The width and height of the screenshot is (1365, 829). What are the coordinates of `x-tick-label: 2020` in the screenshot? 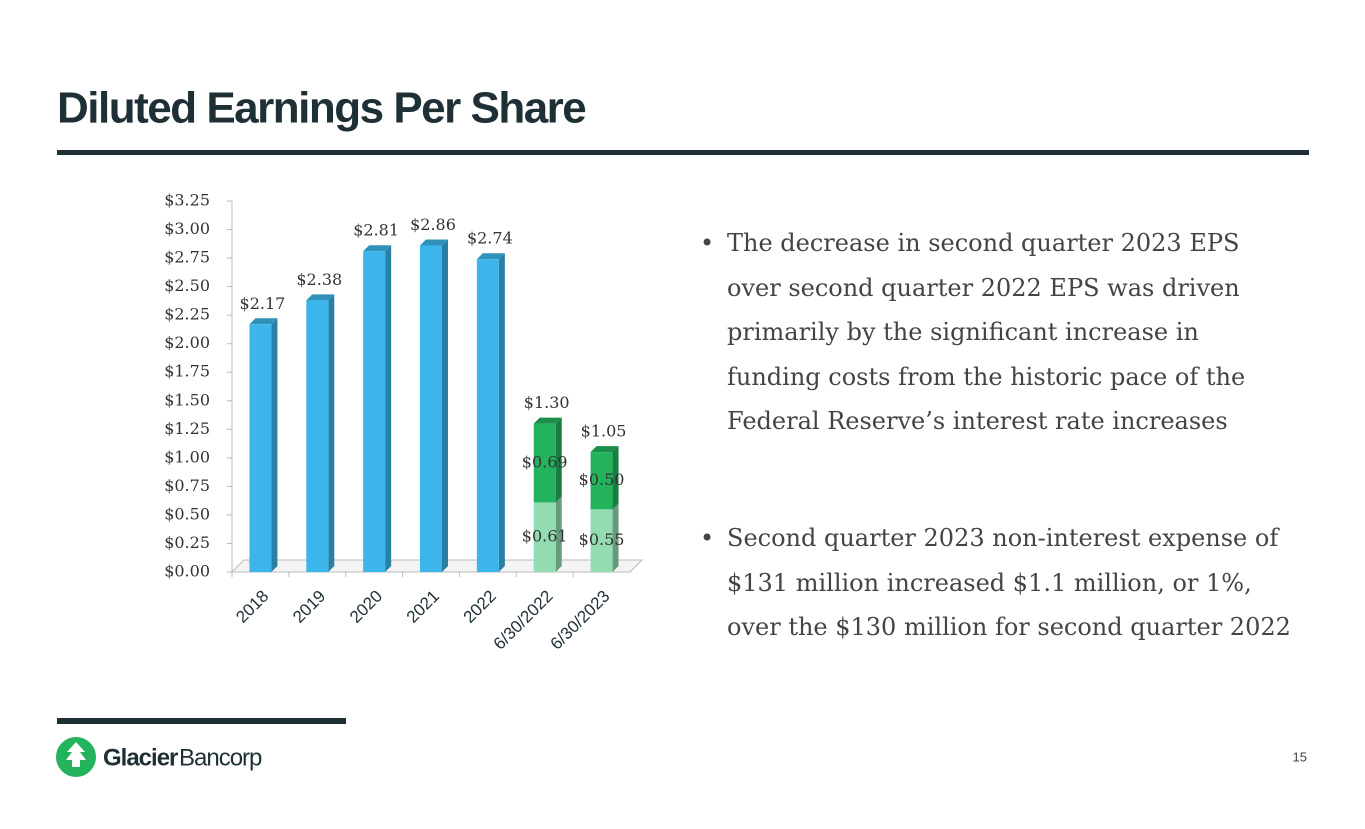 It's located at (366, 607).